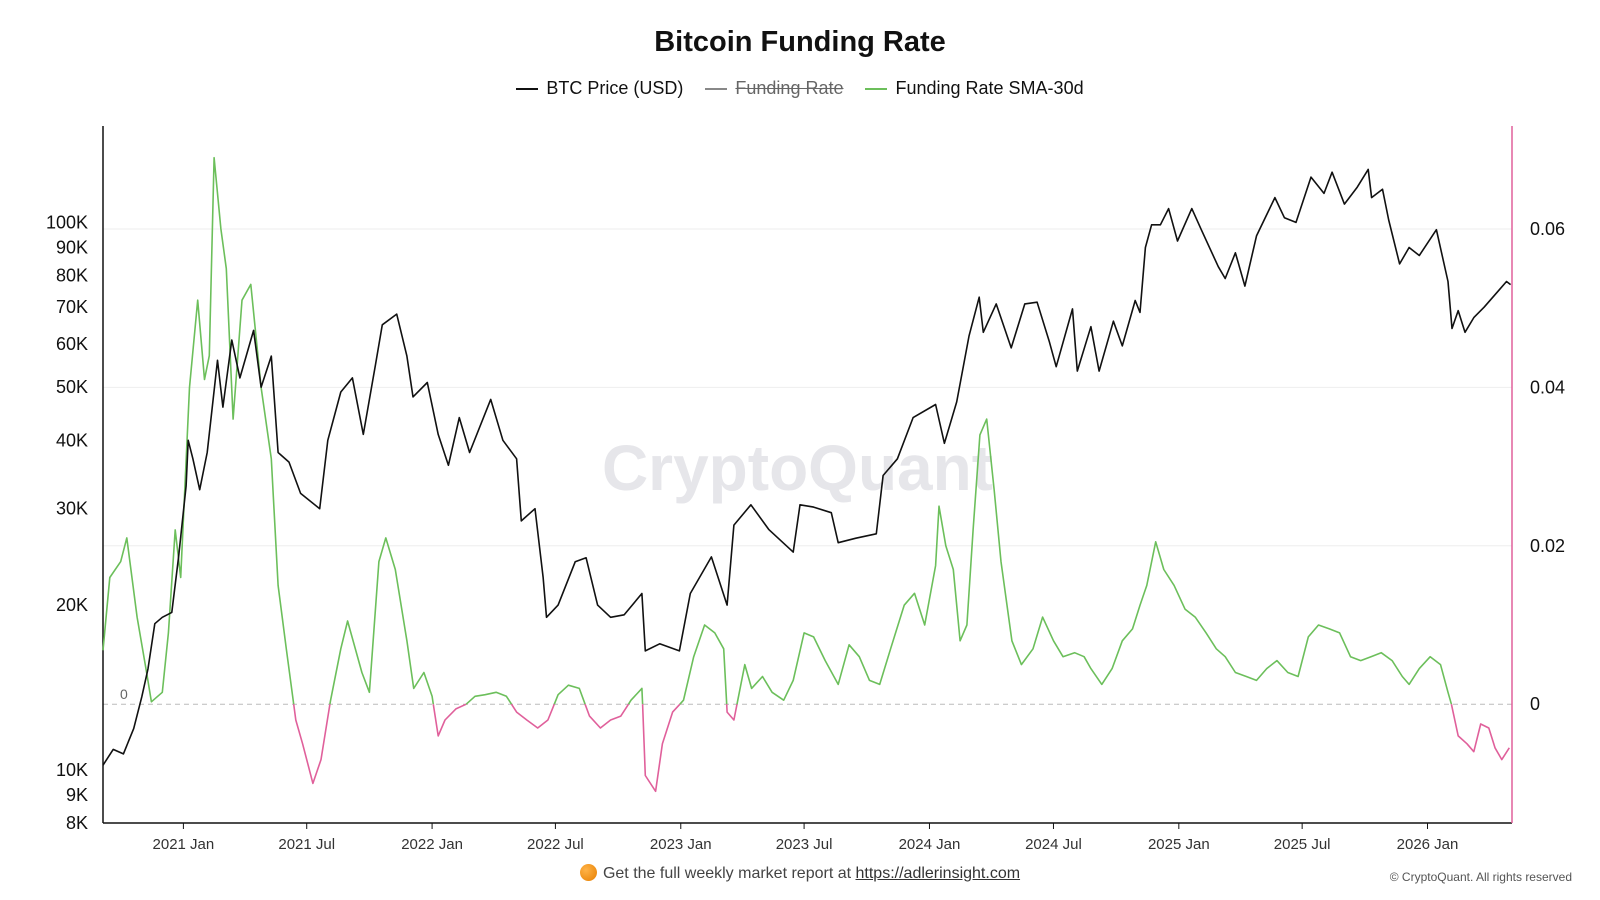 The height and width of the screenshot is (900, 1600). Describe the element at coordinates (681, 844) in the screenshot. I see `x-tick-label: 2023 Jan` at that location.